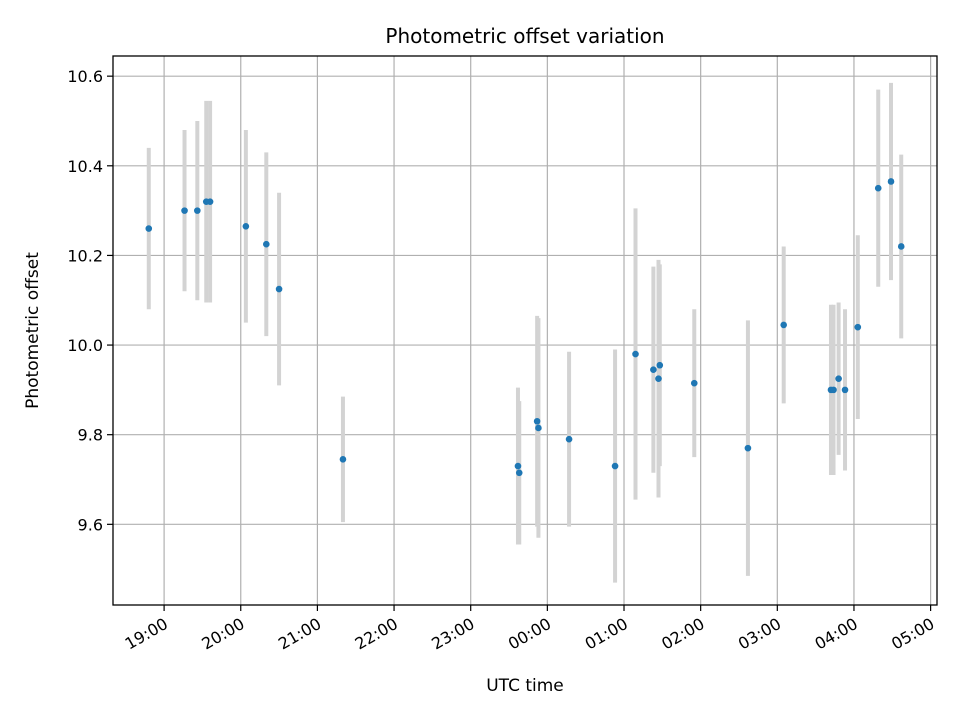  I want to click on y-tick-label: 10.2, so click(85, 255).